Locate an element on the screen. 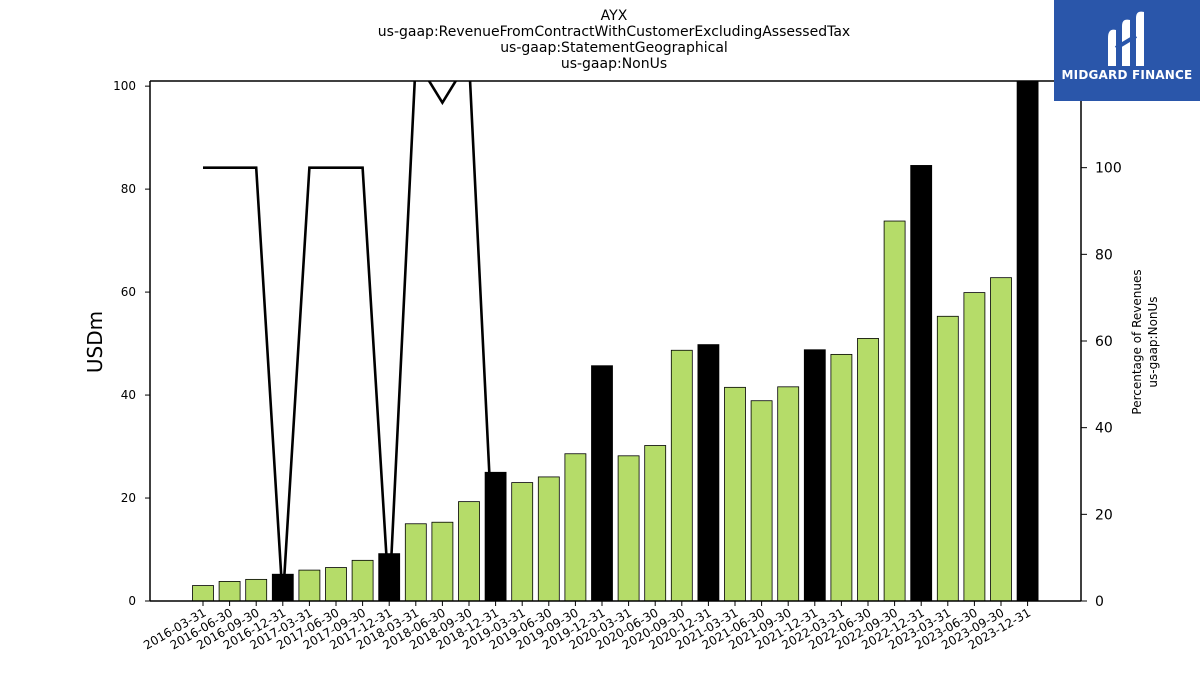 The width and height of the screenshot is (1200, 675). y2-tick-label: 80 is located at coordinates (1104, 255).